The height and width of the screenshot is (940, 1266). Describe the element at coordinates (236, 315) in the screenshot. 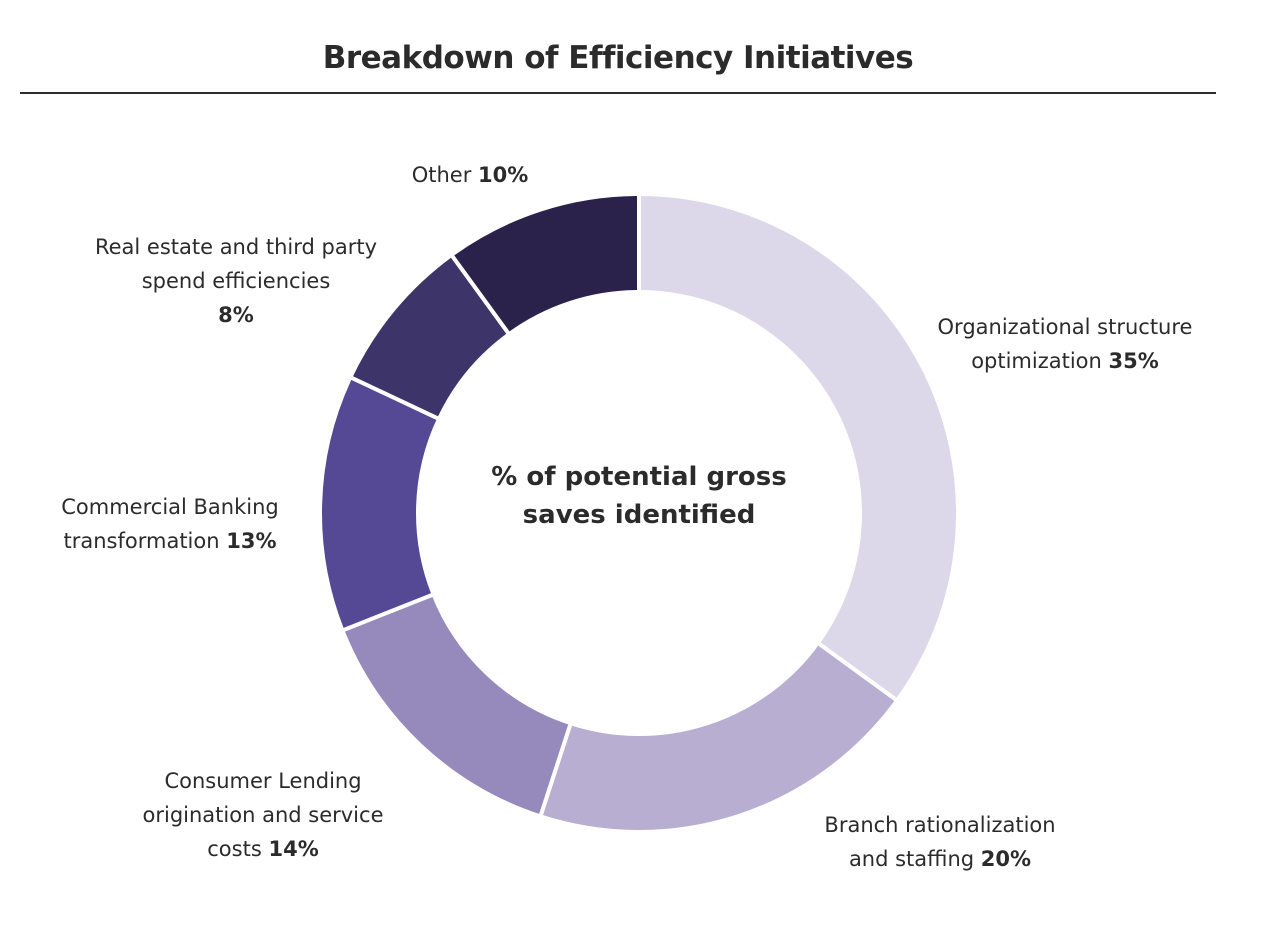

I see `label-value: 8%` at that location.